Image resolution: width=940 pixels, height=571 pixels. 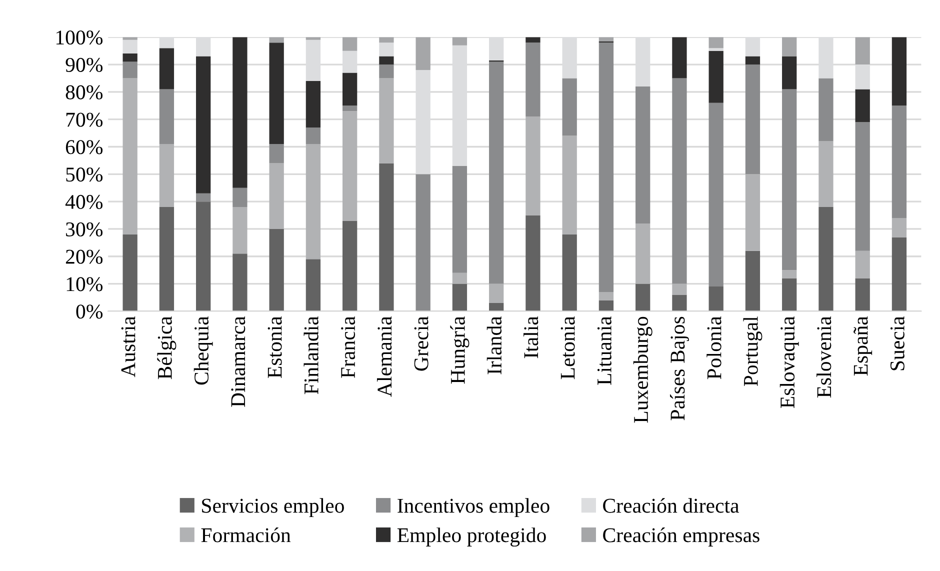 I want to click on x-tick-label: Dinamarca, so click(x=238, y=361).